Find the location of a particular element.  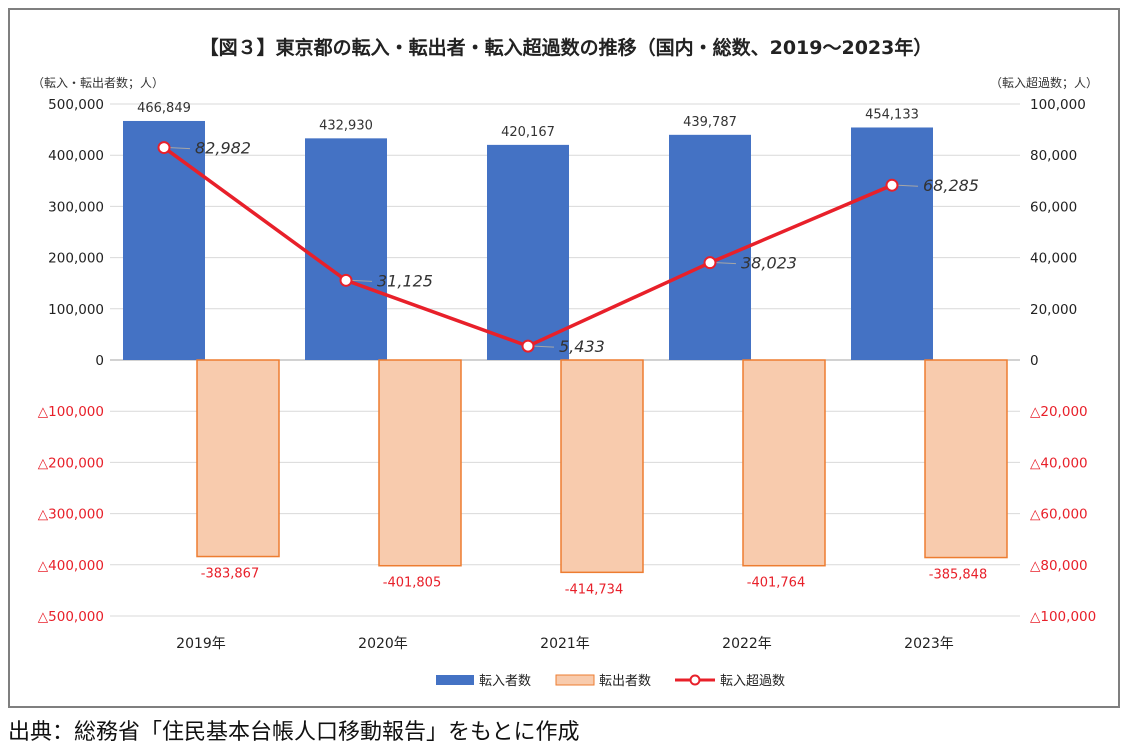

left-tick-label: 300,000 is located at coordinates (76, 207).